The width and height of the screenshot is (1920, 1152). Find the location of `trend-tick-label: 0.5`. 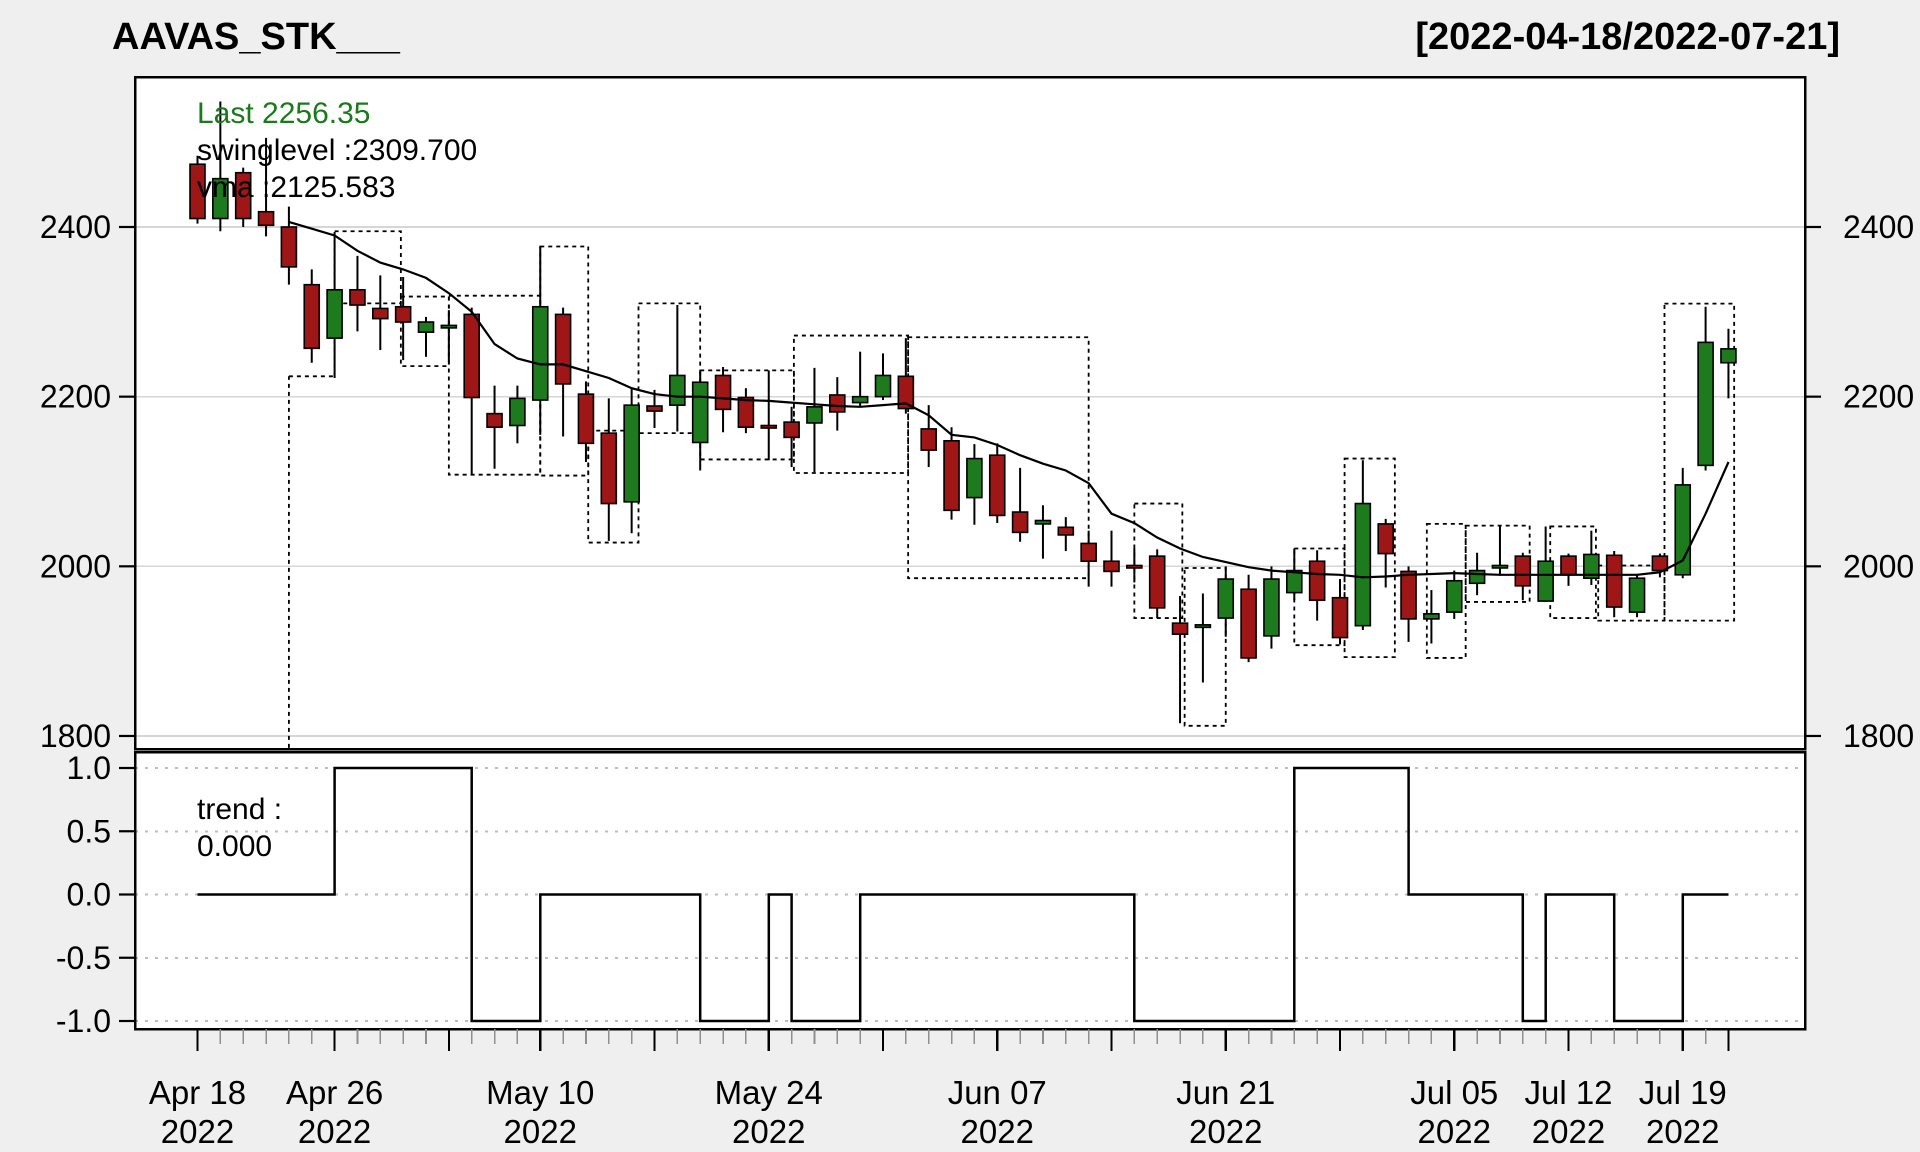

trend-tick-label: 0.5 is located at coordinates (89, 831).